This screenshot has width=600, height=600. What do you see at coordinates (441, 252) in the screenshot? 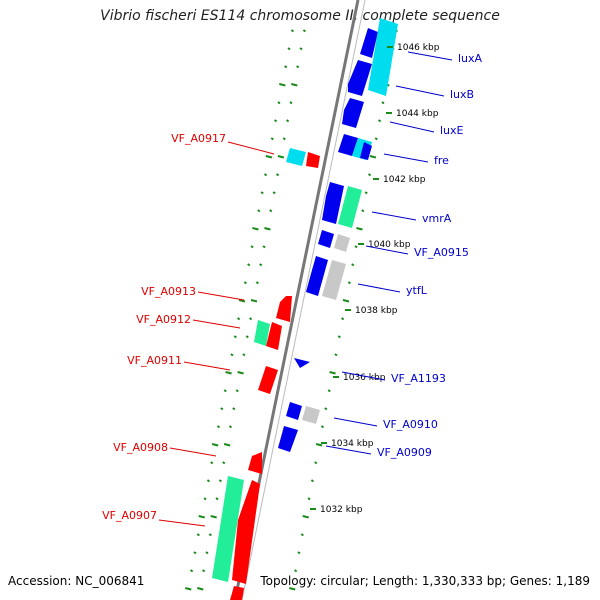
I see `gene-label: VF_A0915` at bounding box center [441, 252].